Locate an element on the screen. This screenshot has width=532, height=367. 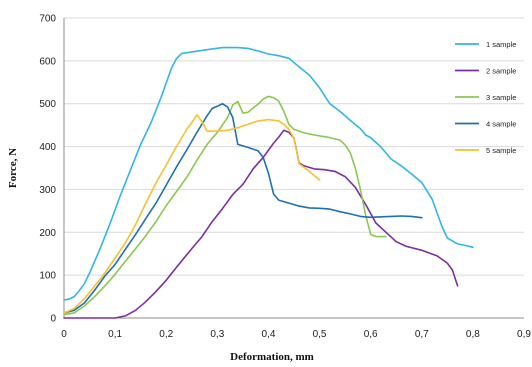
legend-label-4: 4 sample is located at coordinates (501, 123).